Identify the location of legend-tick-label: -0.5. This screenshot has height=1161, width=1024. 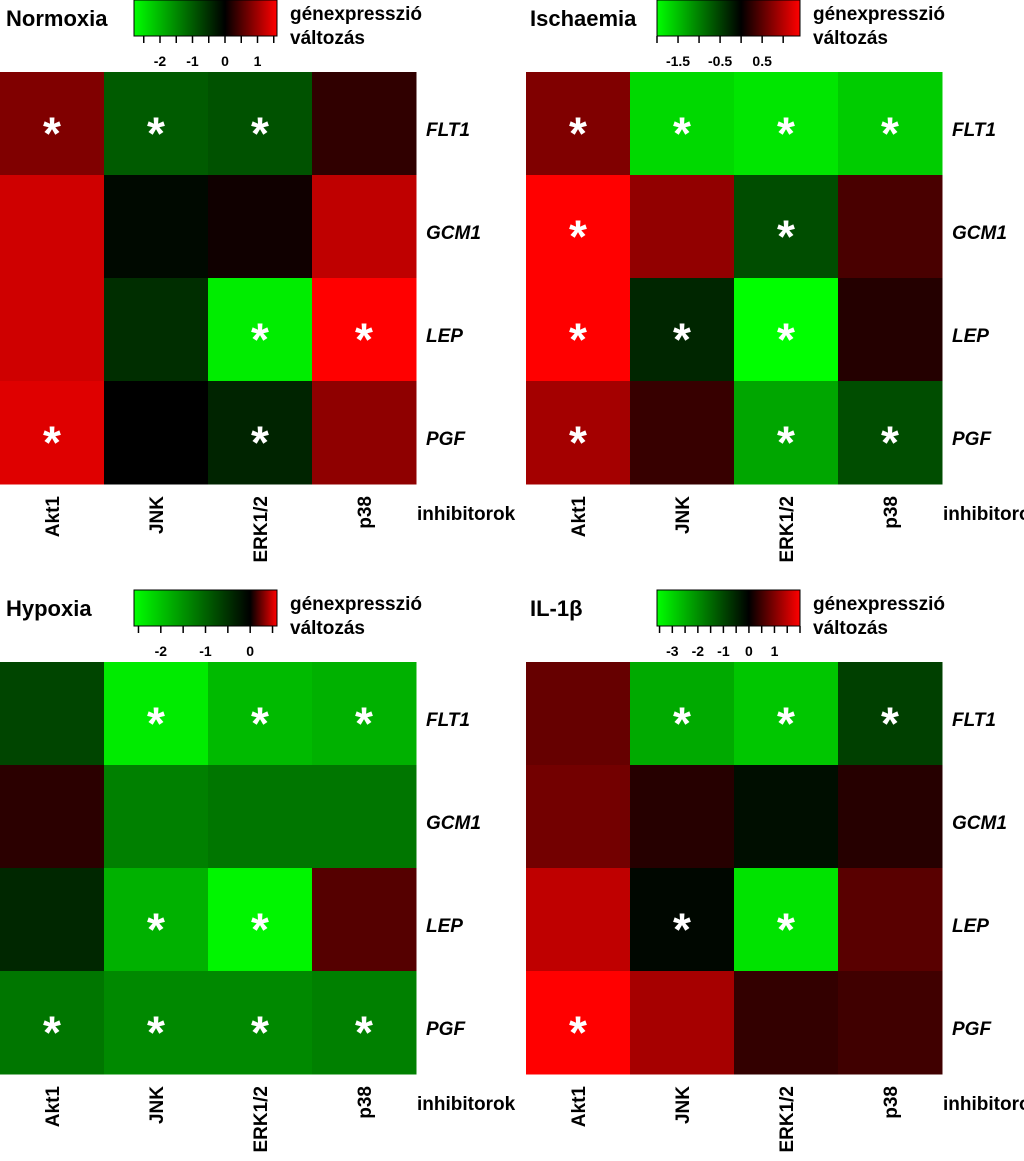
(720, 61).